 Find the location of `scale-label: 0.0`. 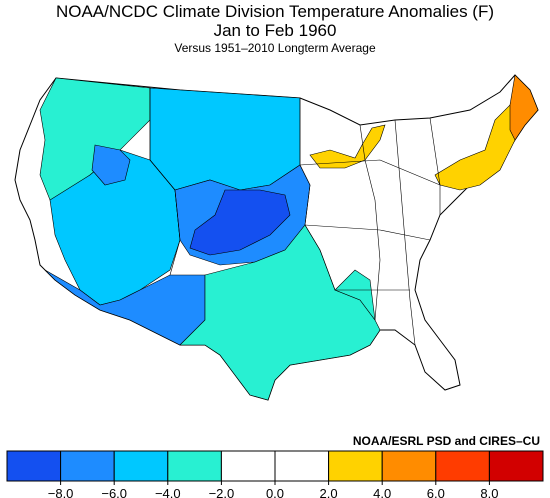

scale-label: 0.0 is located at coordinates (275, 492).